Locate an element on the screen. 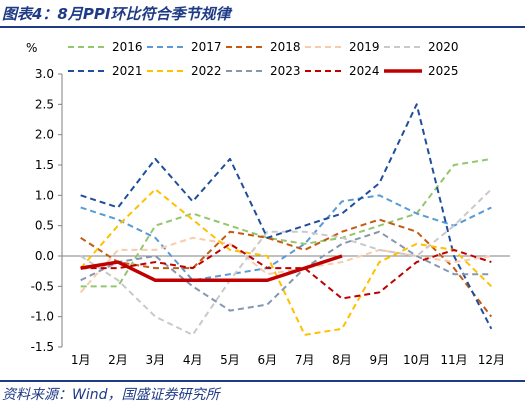 The image size is (525, 410). legend-label-2018: 2018 is located at coordinates (285, 47).